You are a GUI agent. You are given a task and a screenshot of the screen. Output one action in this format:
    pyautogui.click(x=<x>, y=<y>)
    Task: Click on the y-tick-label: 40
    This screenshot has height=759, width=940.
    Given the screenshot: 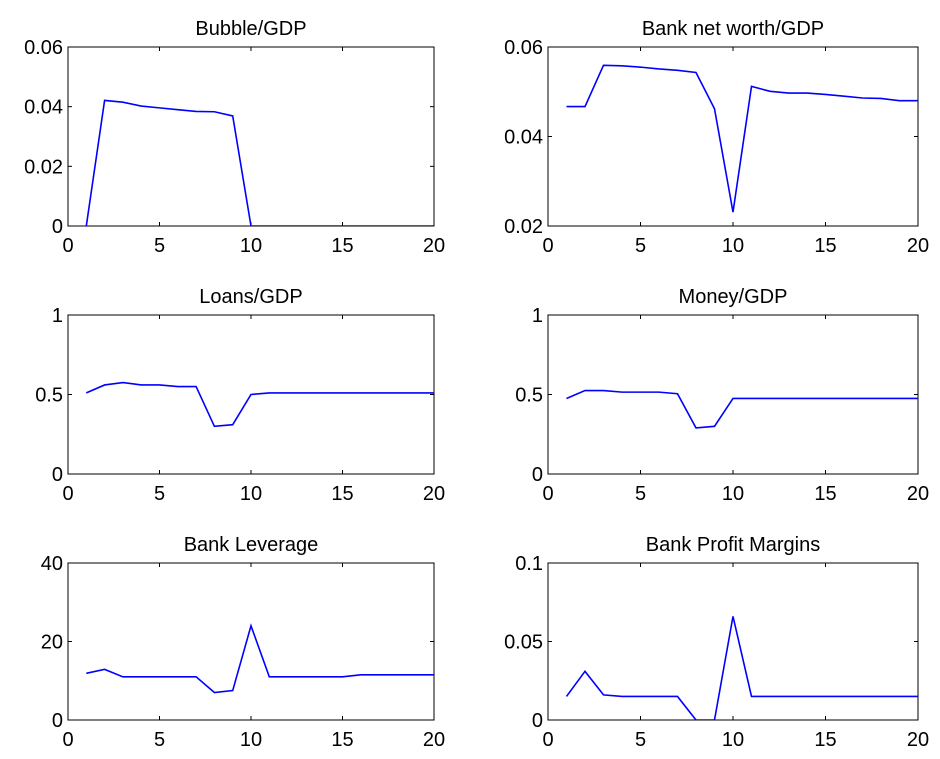 What is the action you would take?
    pyautogui.click(x=52, y=564)
    